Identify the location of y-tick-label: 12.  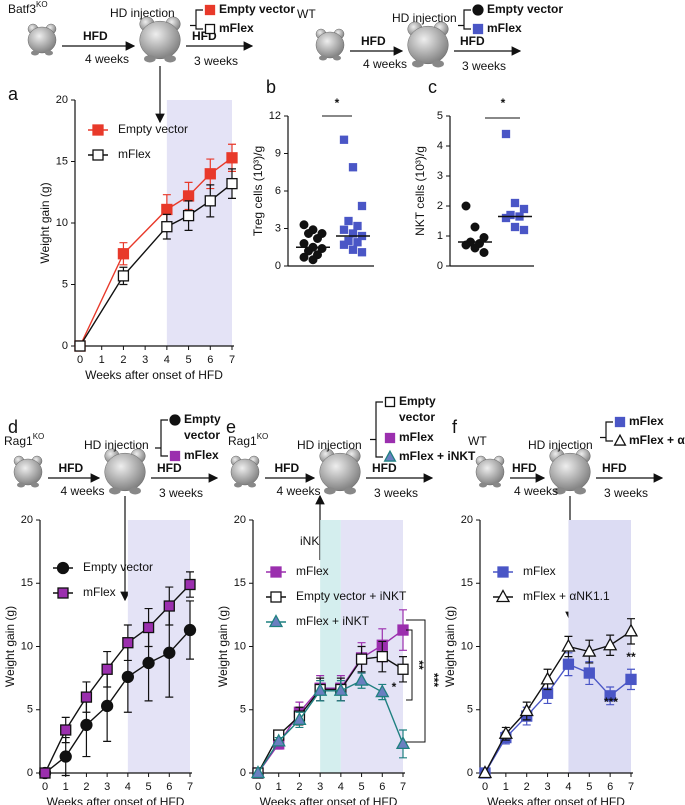
(275, 116).